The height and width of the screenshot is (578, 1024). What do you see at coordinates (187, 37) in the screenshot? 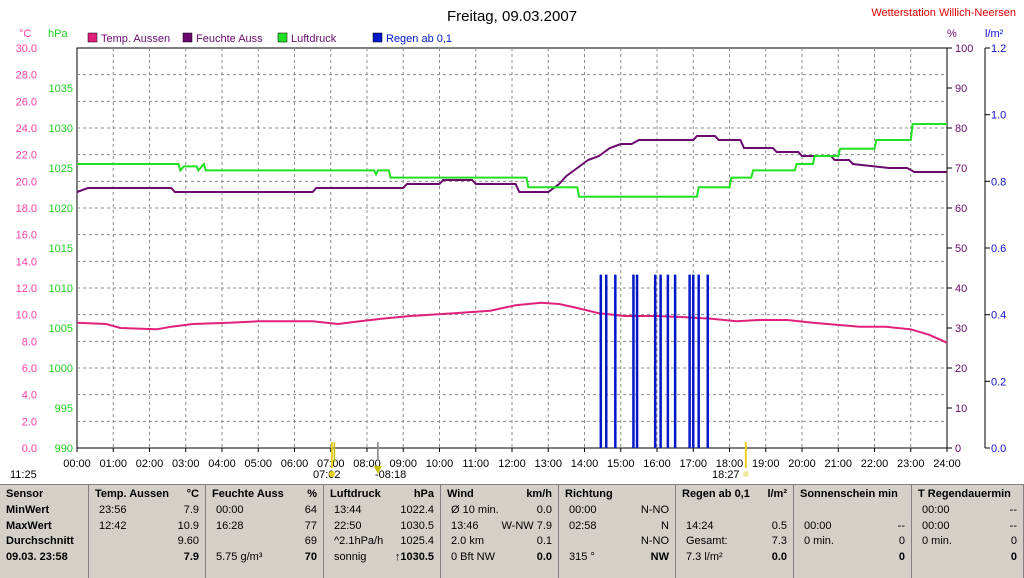
I see `legend-swatch` at bounding box center [187, 37].